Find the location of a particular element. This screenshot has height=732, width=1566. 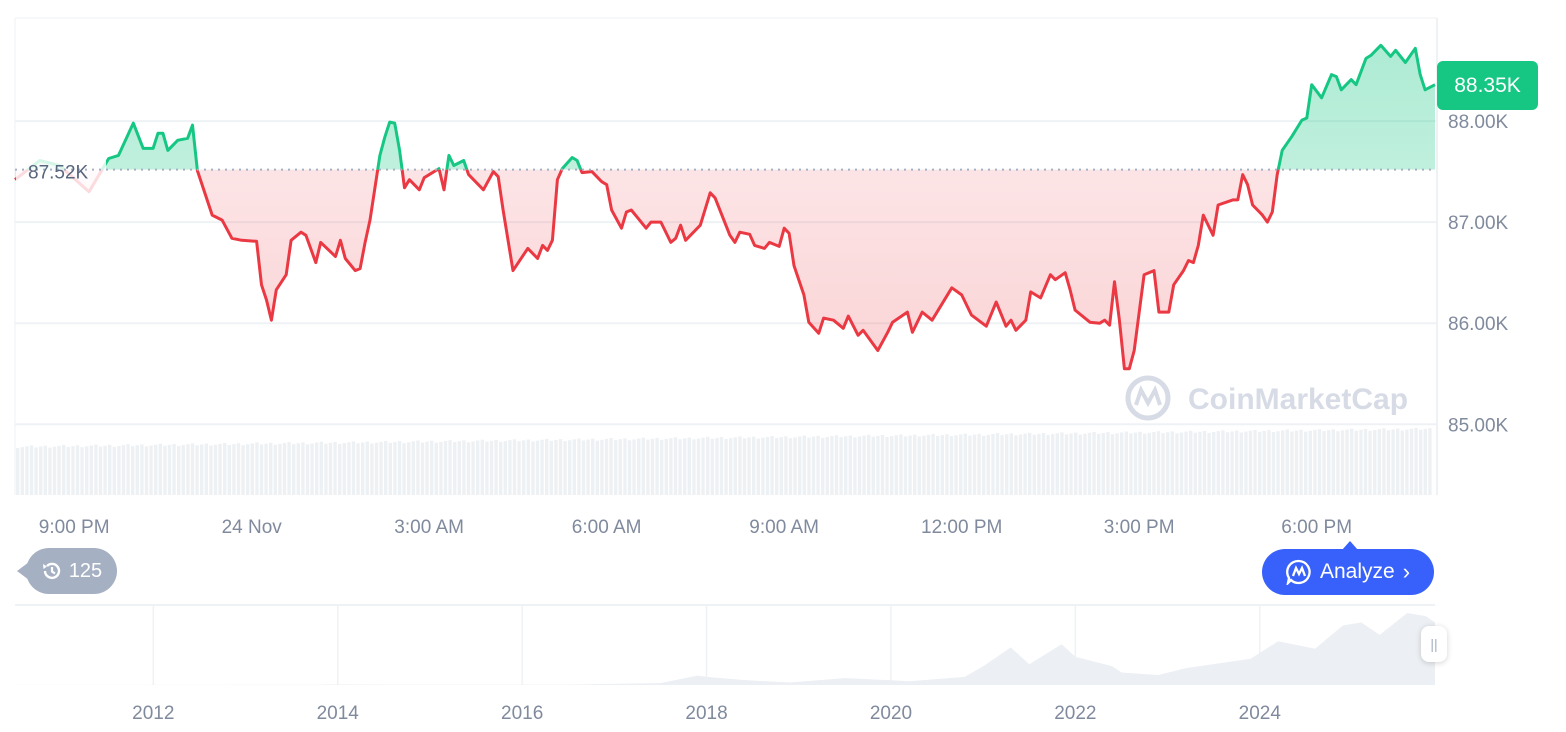

navigator-year-label: 2022 is located at coordinates (1075, 713).